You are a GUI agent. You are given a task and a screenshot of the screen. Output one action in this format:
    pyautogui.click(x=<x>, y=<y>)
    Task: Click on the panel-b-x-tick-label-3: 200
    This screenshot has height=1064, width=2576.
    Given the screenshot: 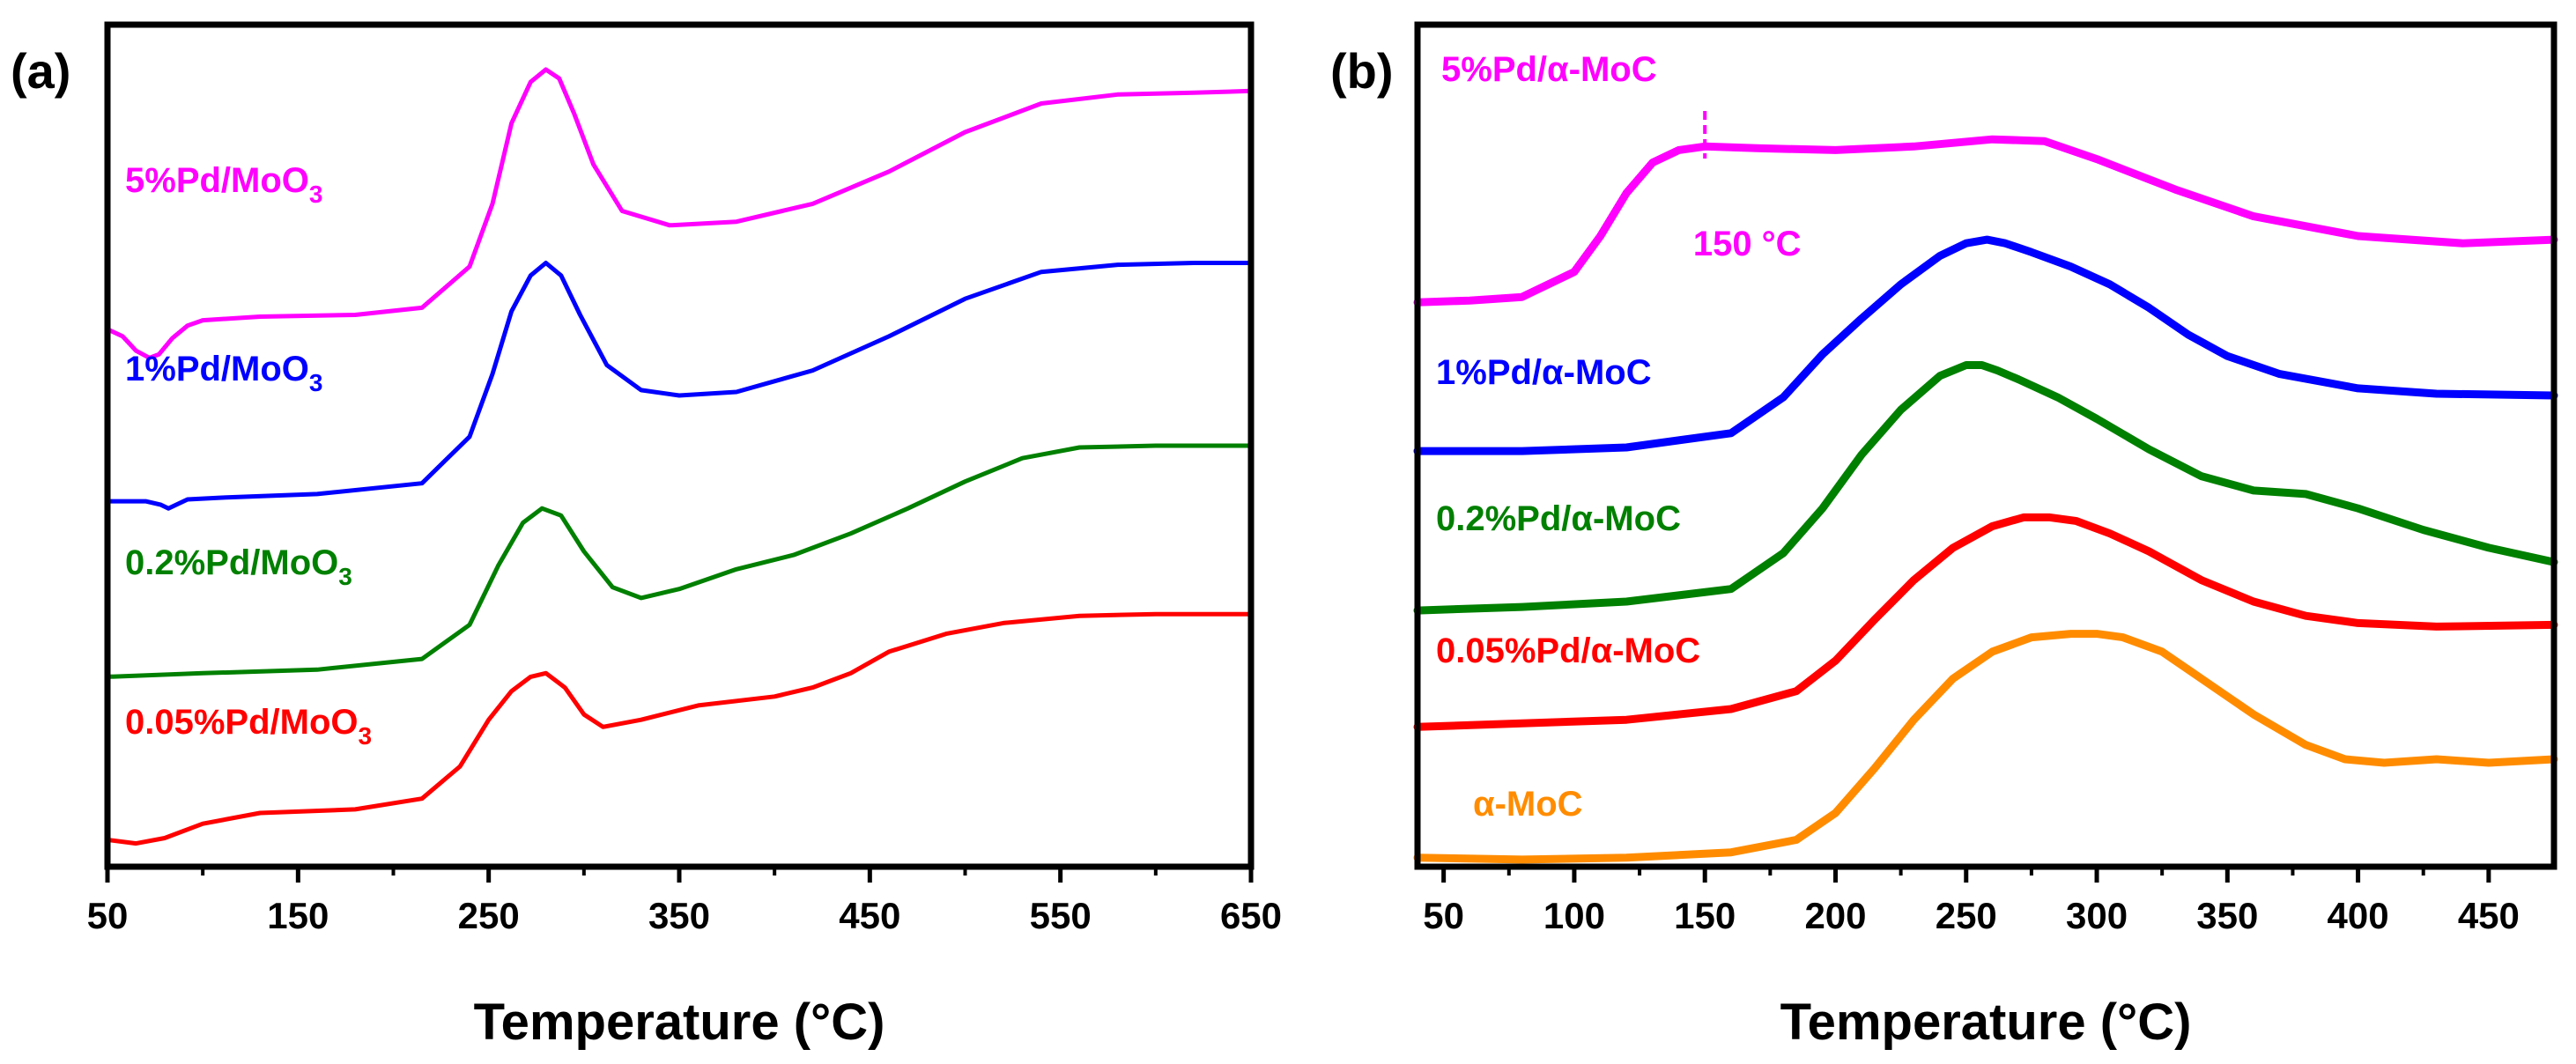 What is the action you would take?
    pyautogui.click(x=1835, y=915)
    